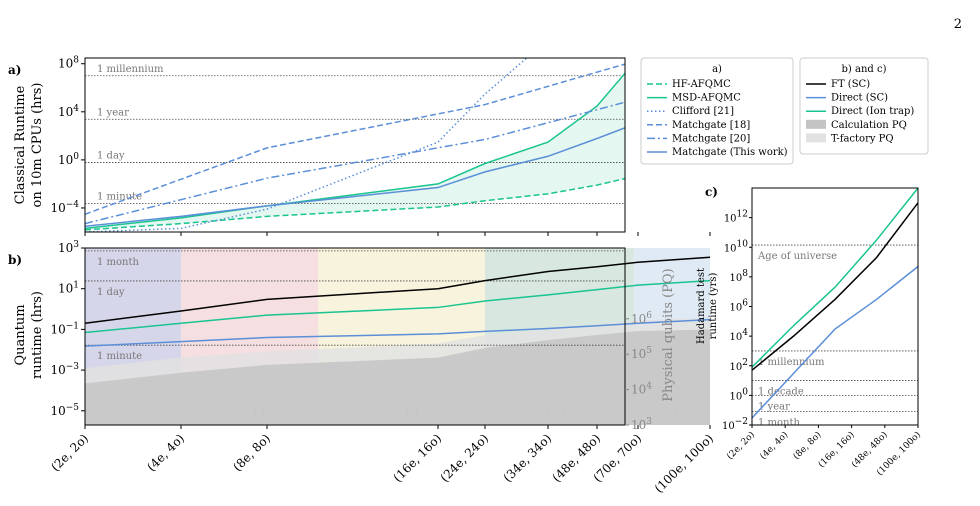  I want to click on y-tick-label: 10⁻¹, so click(64, 328).